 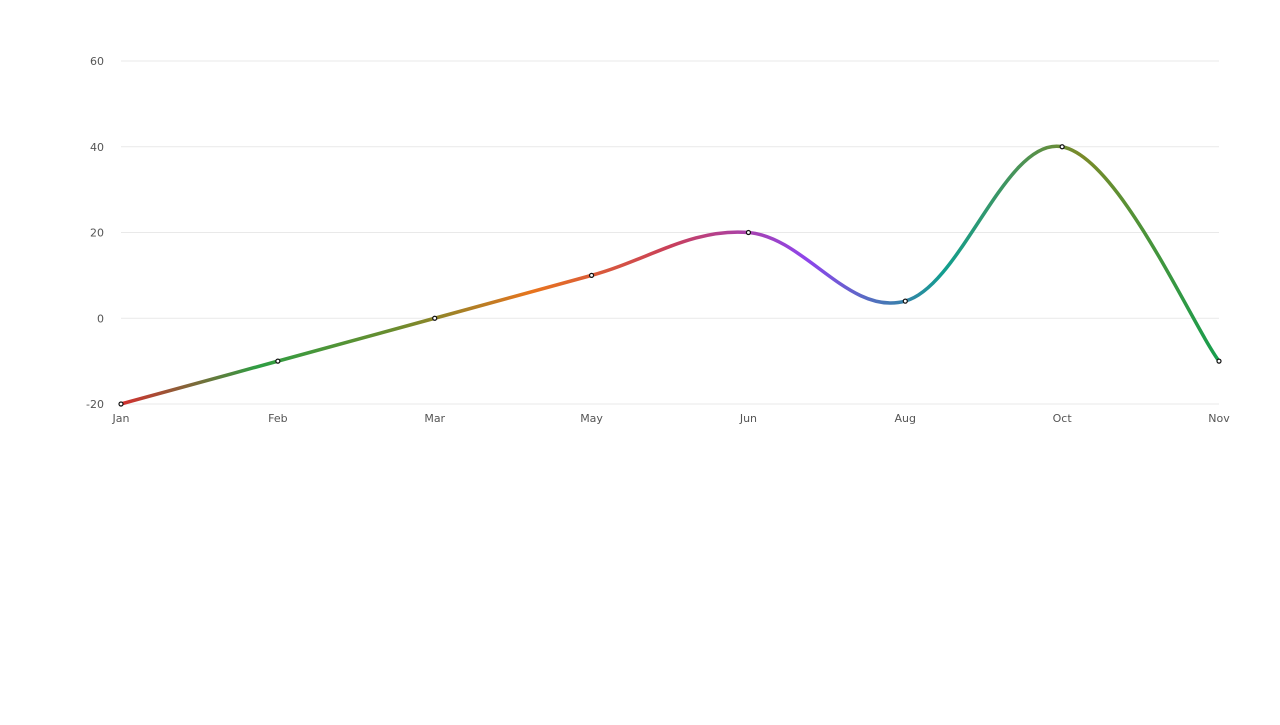 I want to click on data-point-may, so click(x=591, y=275).